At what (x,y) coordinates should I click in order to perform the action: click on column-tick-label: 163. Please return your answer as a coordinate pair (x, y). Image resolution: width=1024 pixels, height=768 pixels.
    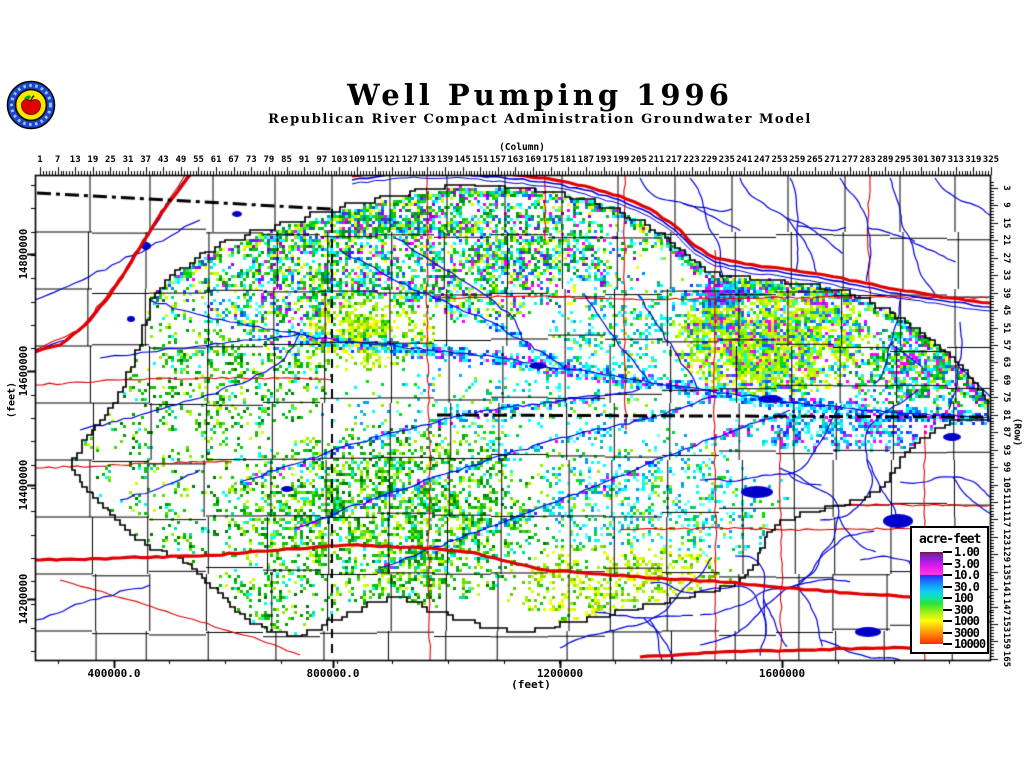
    Looking at the image, I should click on (515, 160).